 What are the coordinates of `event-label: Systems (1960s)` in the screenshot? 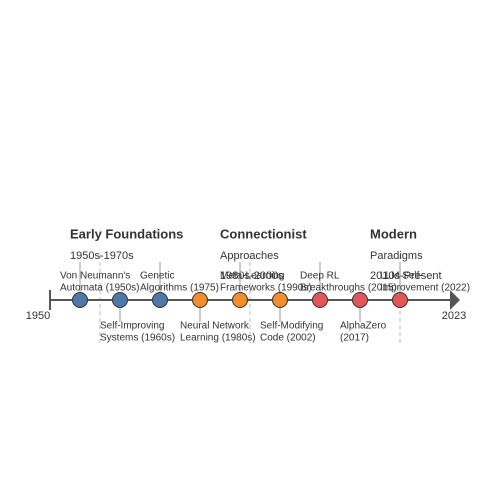 It's located at (137, 338).